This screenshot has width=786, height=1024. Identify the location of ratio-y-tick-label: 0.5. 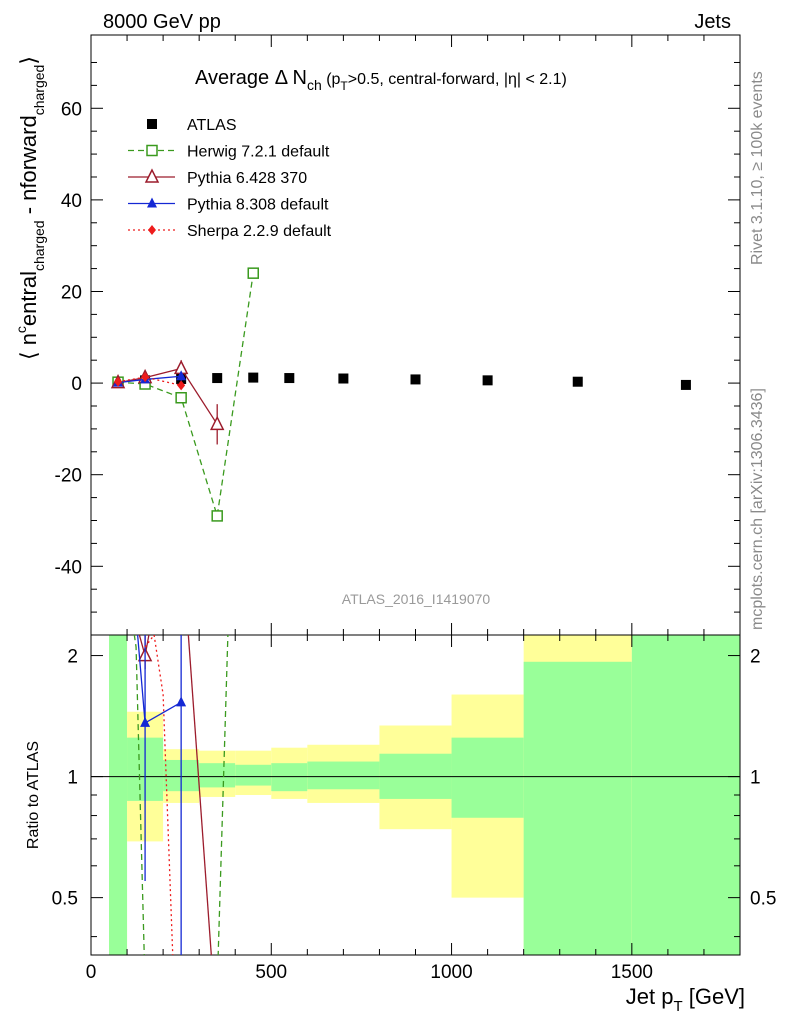
(65, 899).